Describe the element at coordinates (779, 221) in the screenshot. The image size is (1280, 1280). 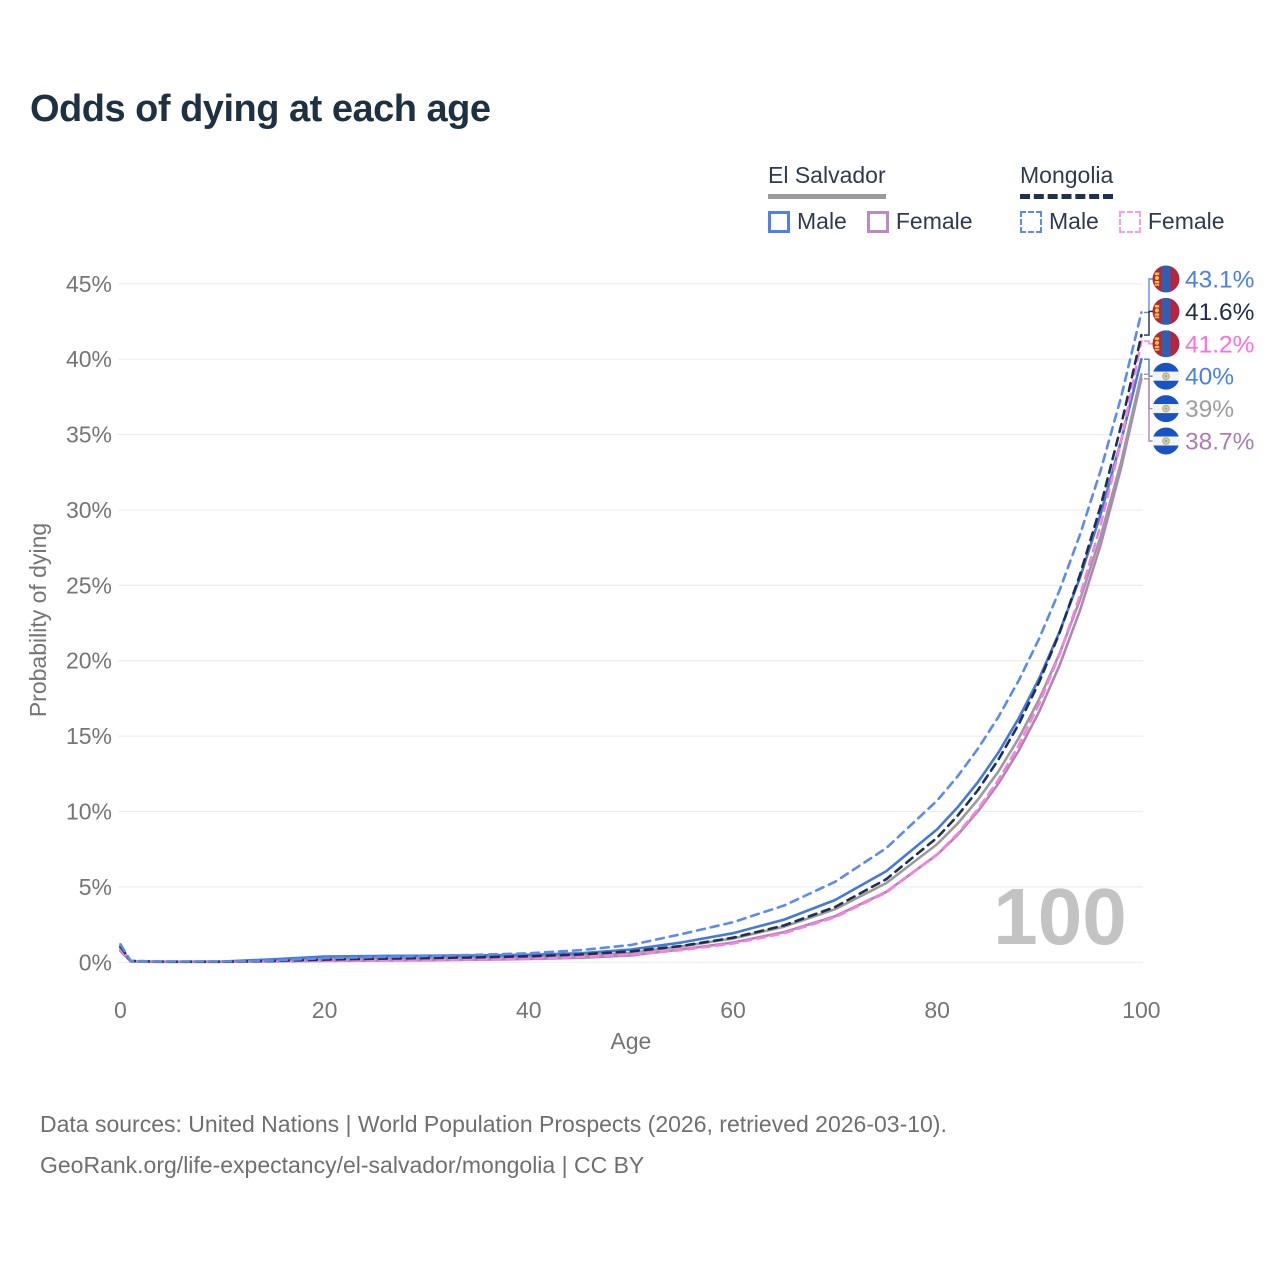
I see `es-male-swatch-icon` at that location.